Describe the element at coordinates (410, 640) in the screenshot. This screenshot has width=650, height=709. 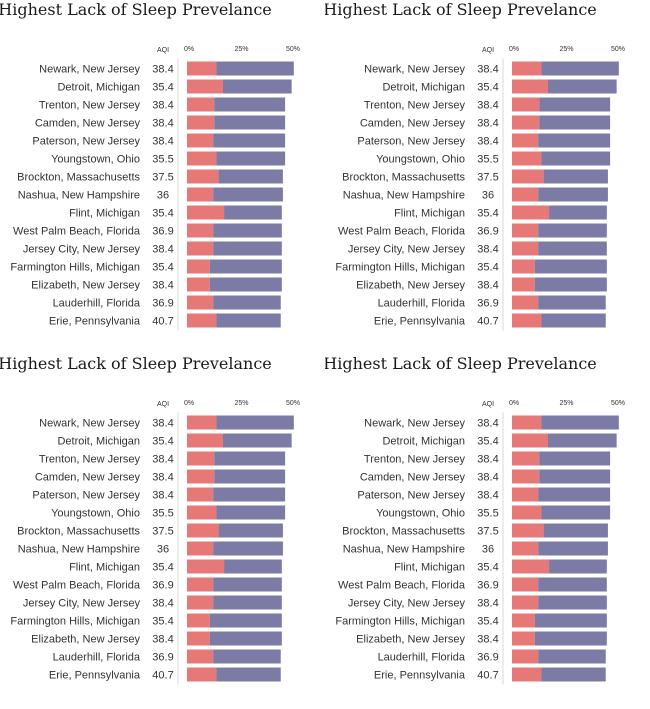
I see `category-label: Elizabeth, New Jersey` at that location.